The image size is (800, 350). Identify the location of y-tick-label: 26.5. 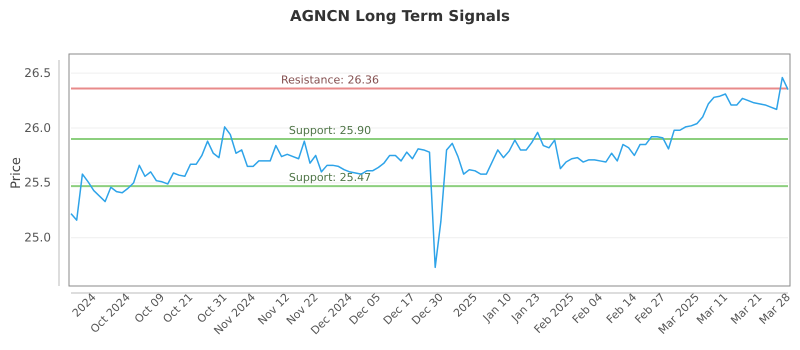
(37, 73).